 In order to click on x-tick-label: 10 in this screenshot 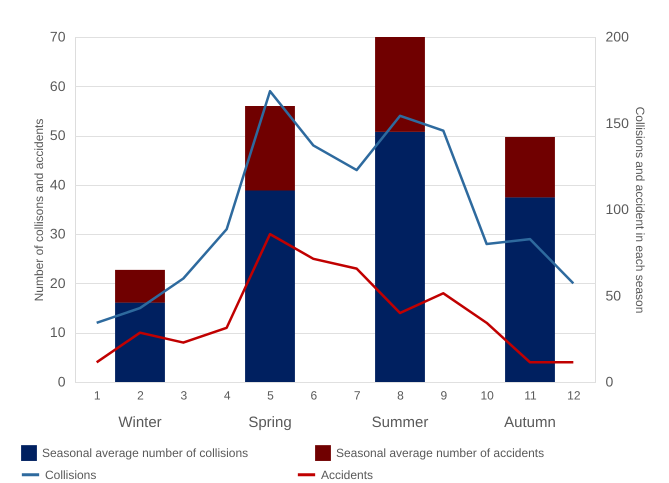, I will do `click(487, 395)`.